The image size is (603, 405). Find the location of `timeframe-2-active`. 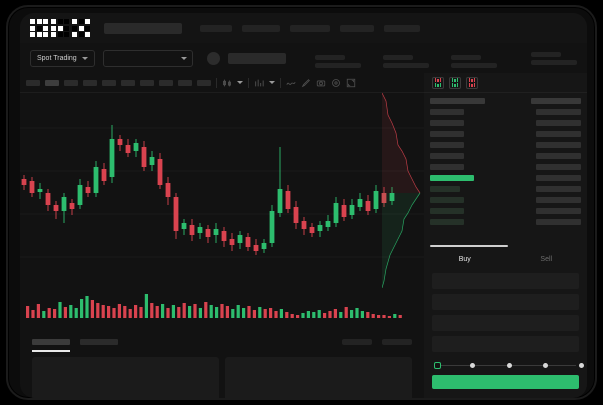

timeframe-2-active is located at coordinates (52, 82).